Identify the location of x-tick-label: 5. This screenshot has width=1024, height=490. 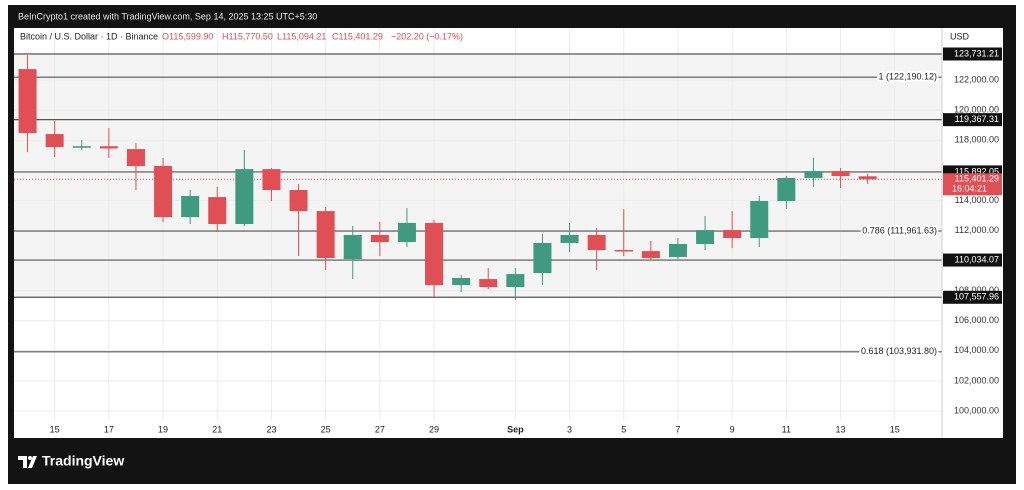
(623, 429).